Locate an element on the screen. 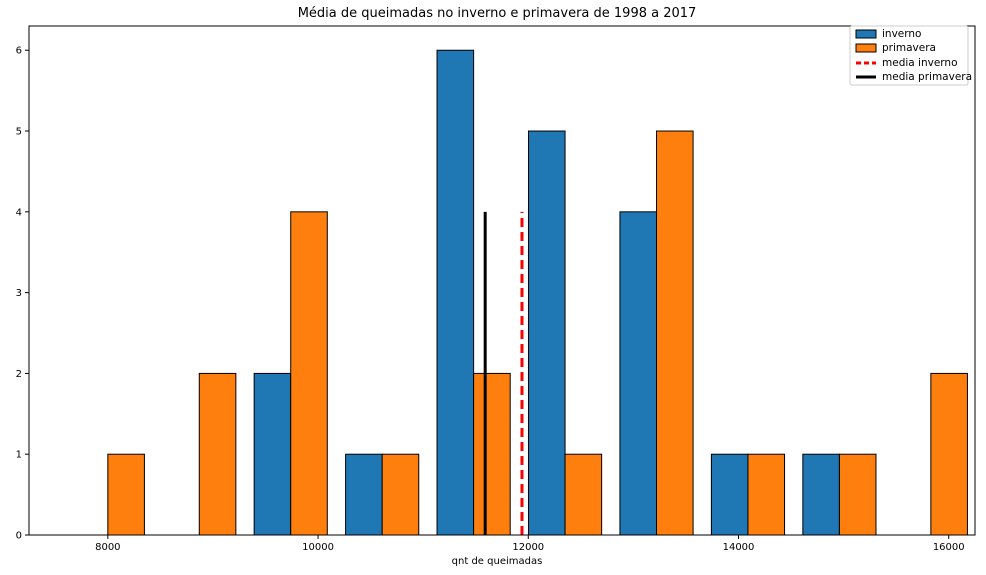 The image size is (986, 575). x-tick-label: 12000 is located at coordinates (528, 547).